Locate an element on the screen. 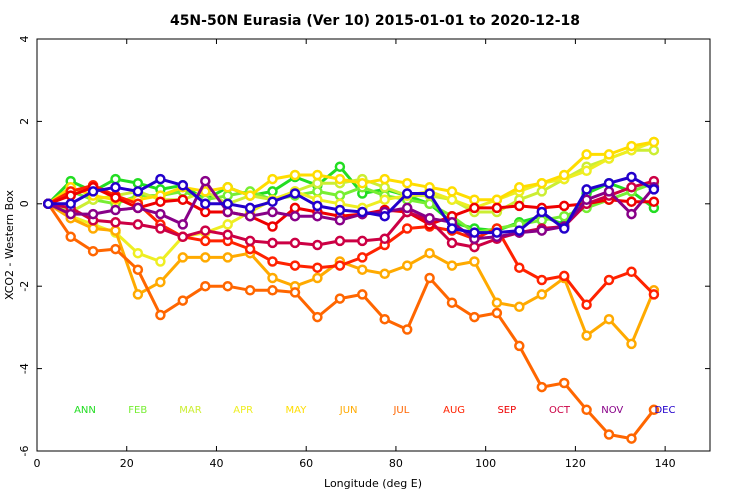 The image size is (750, 500). x-axis-label: Longitude (deg E) is located at coordinates (373, 483).